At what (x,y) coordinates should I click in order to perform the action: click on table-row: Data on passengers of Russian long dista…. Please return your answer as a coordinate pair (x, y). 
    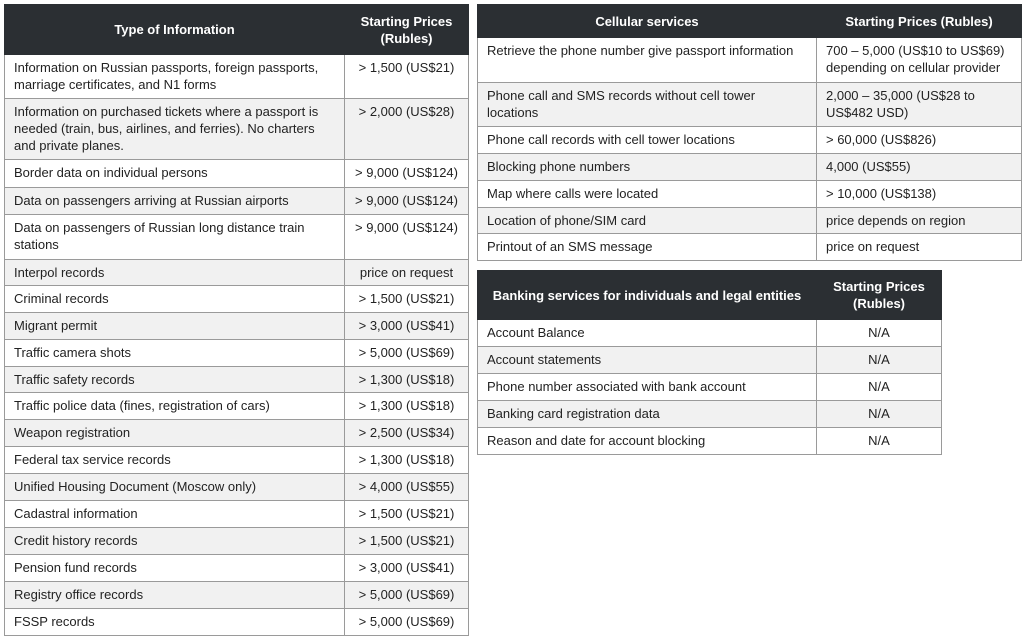
    Looking at the image, I should click on (236, 237).